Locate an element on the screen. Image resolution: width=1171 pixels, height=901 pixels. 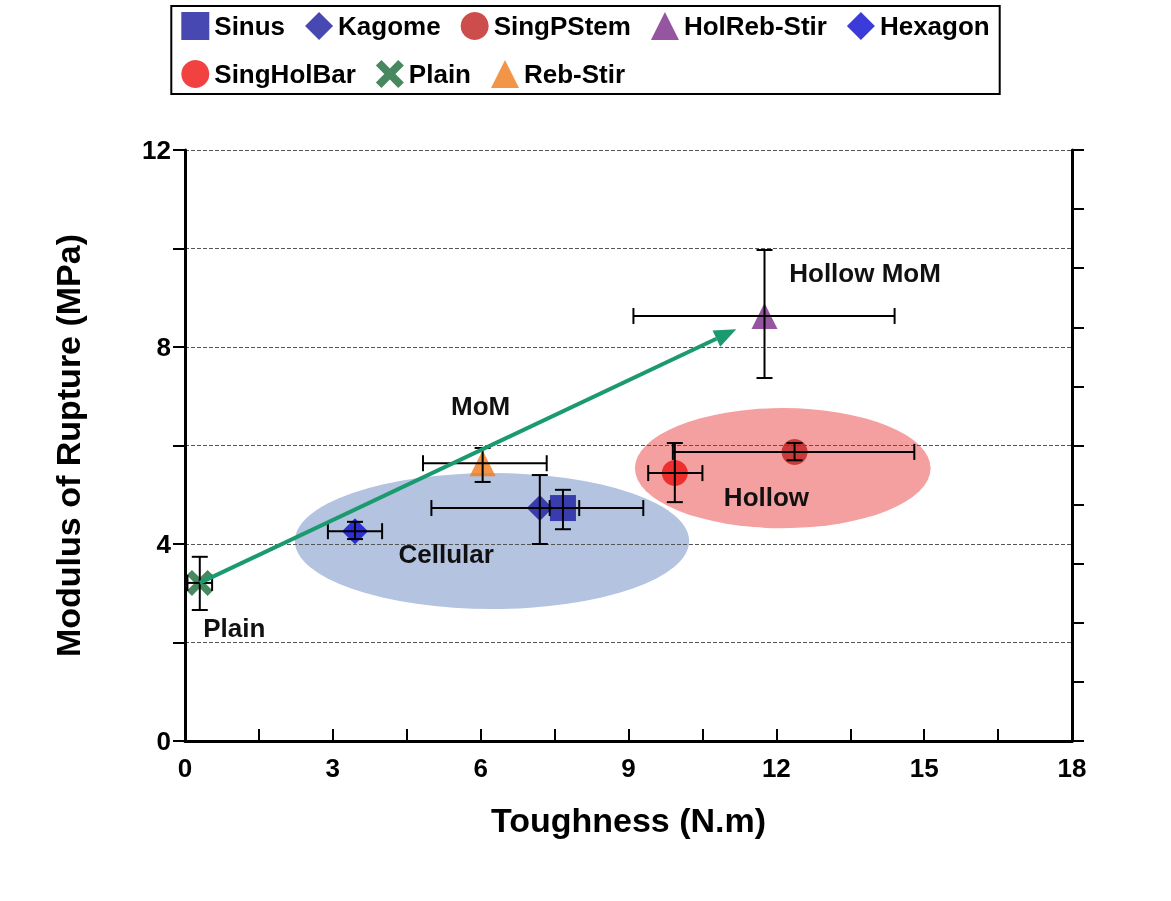
annotation: MoM is located at coordinates (481, 406).